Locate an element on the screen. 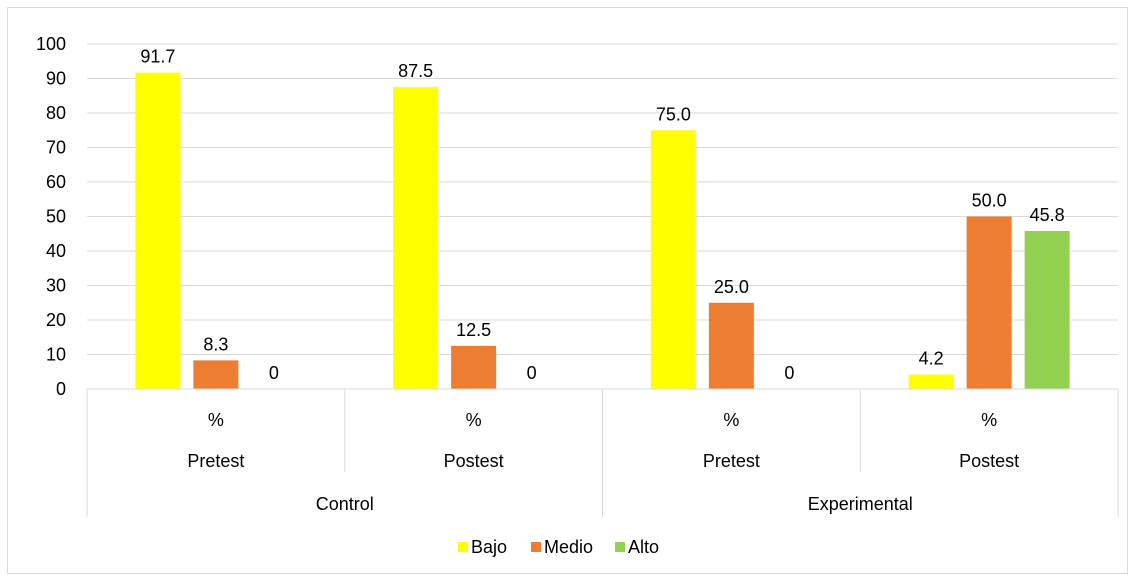 Image resolution: width=1135 pixels, height=581 pixels. legend-label-medio: Medio is located at coordinates (568, 547).